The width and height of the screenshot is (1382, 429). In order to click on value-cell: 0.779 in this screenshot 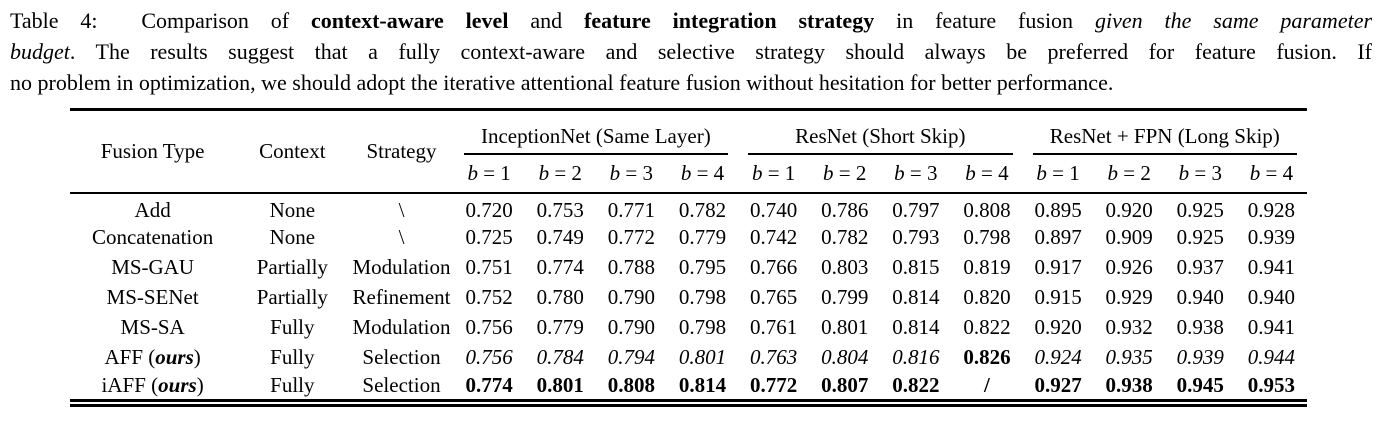, I will do `click(560, 327)`.